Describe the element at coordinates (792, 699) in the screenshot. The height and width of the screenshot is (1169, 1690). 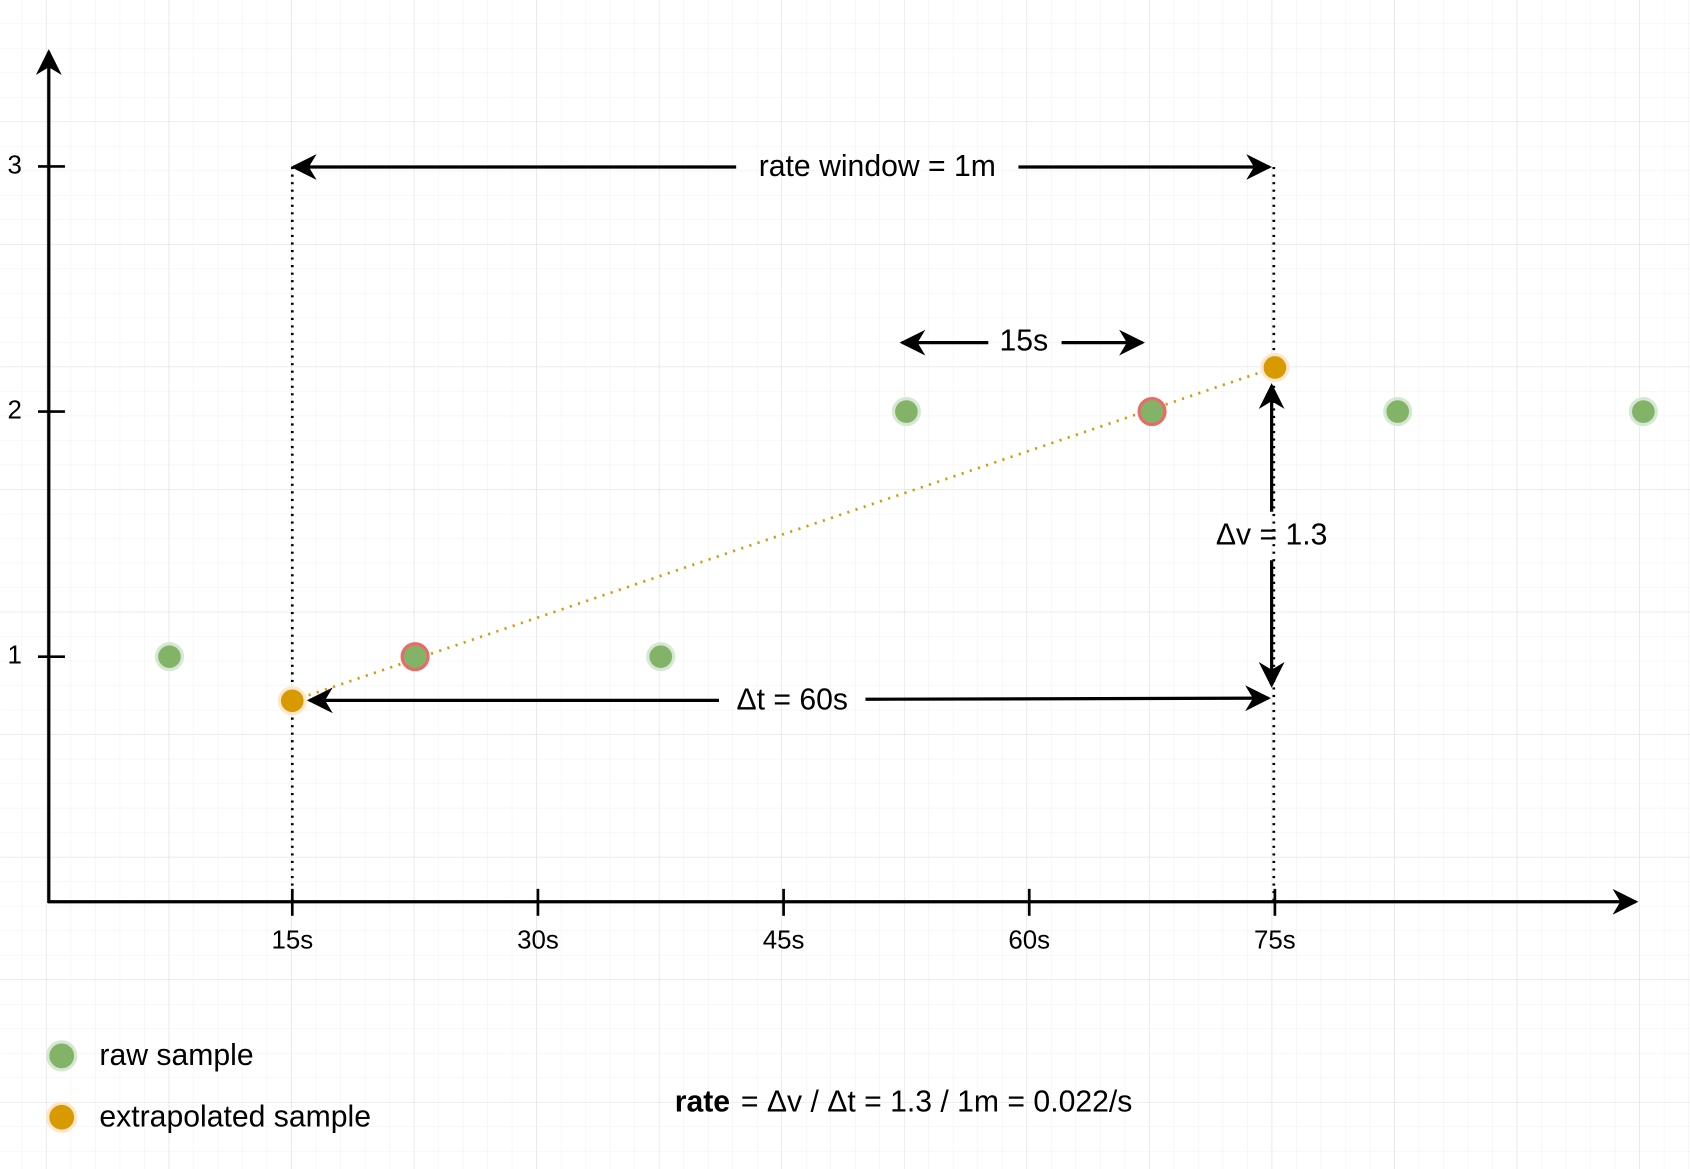
I see `delta-t-label: Δt = 60s` at that location.